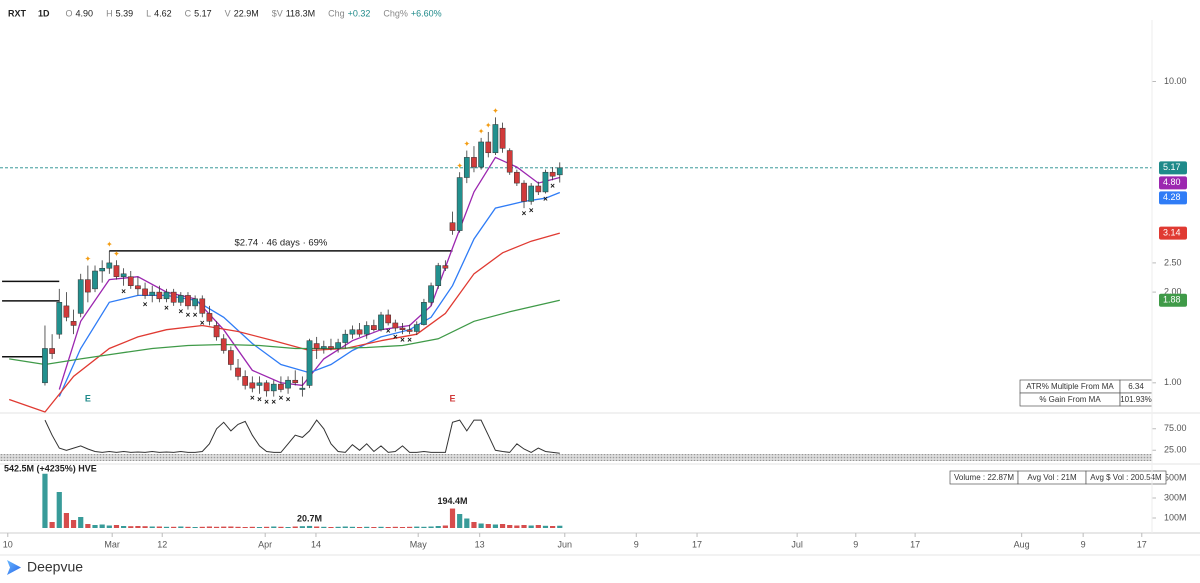  Describe the element at coordinates (1175, 477) in the screenshot. I see `y-tick-label: 500M` at that location.